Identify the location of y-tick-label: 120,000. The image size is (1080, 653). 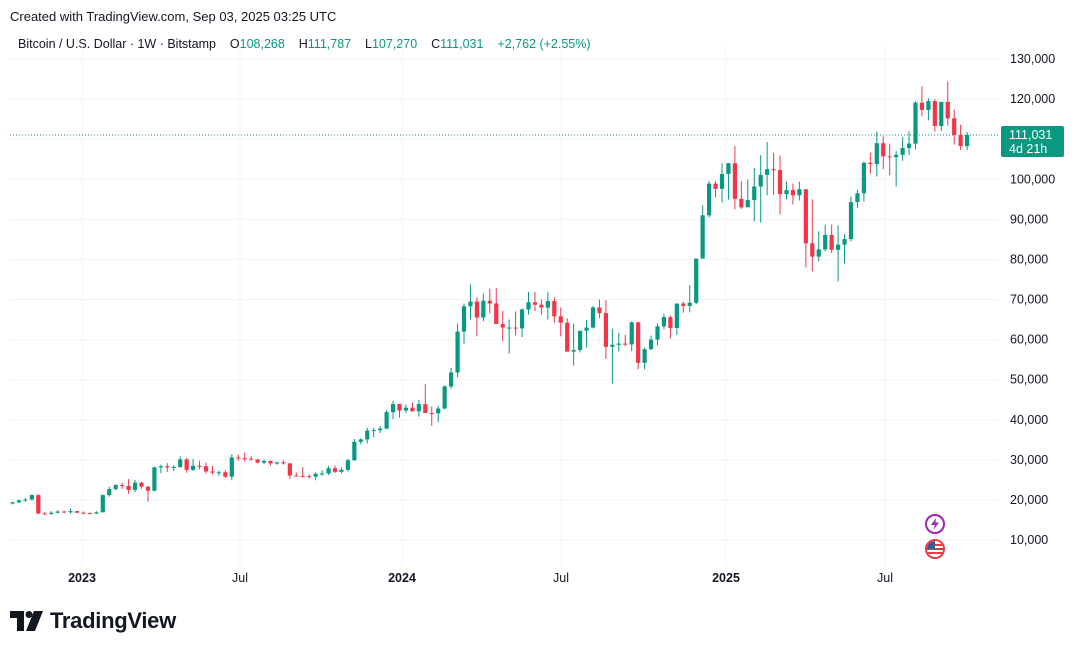
(1032, 99).